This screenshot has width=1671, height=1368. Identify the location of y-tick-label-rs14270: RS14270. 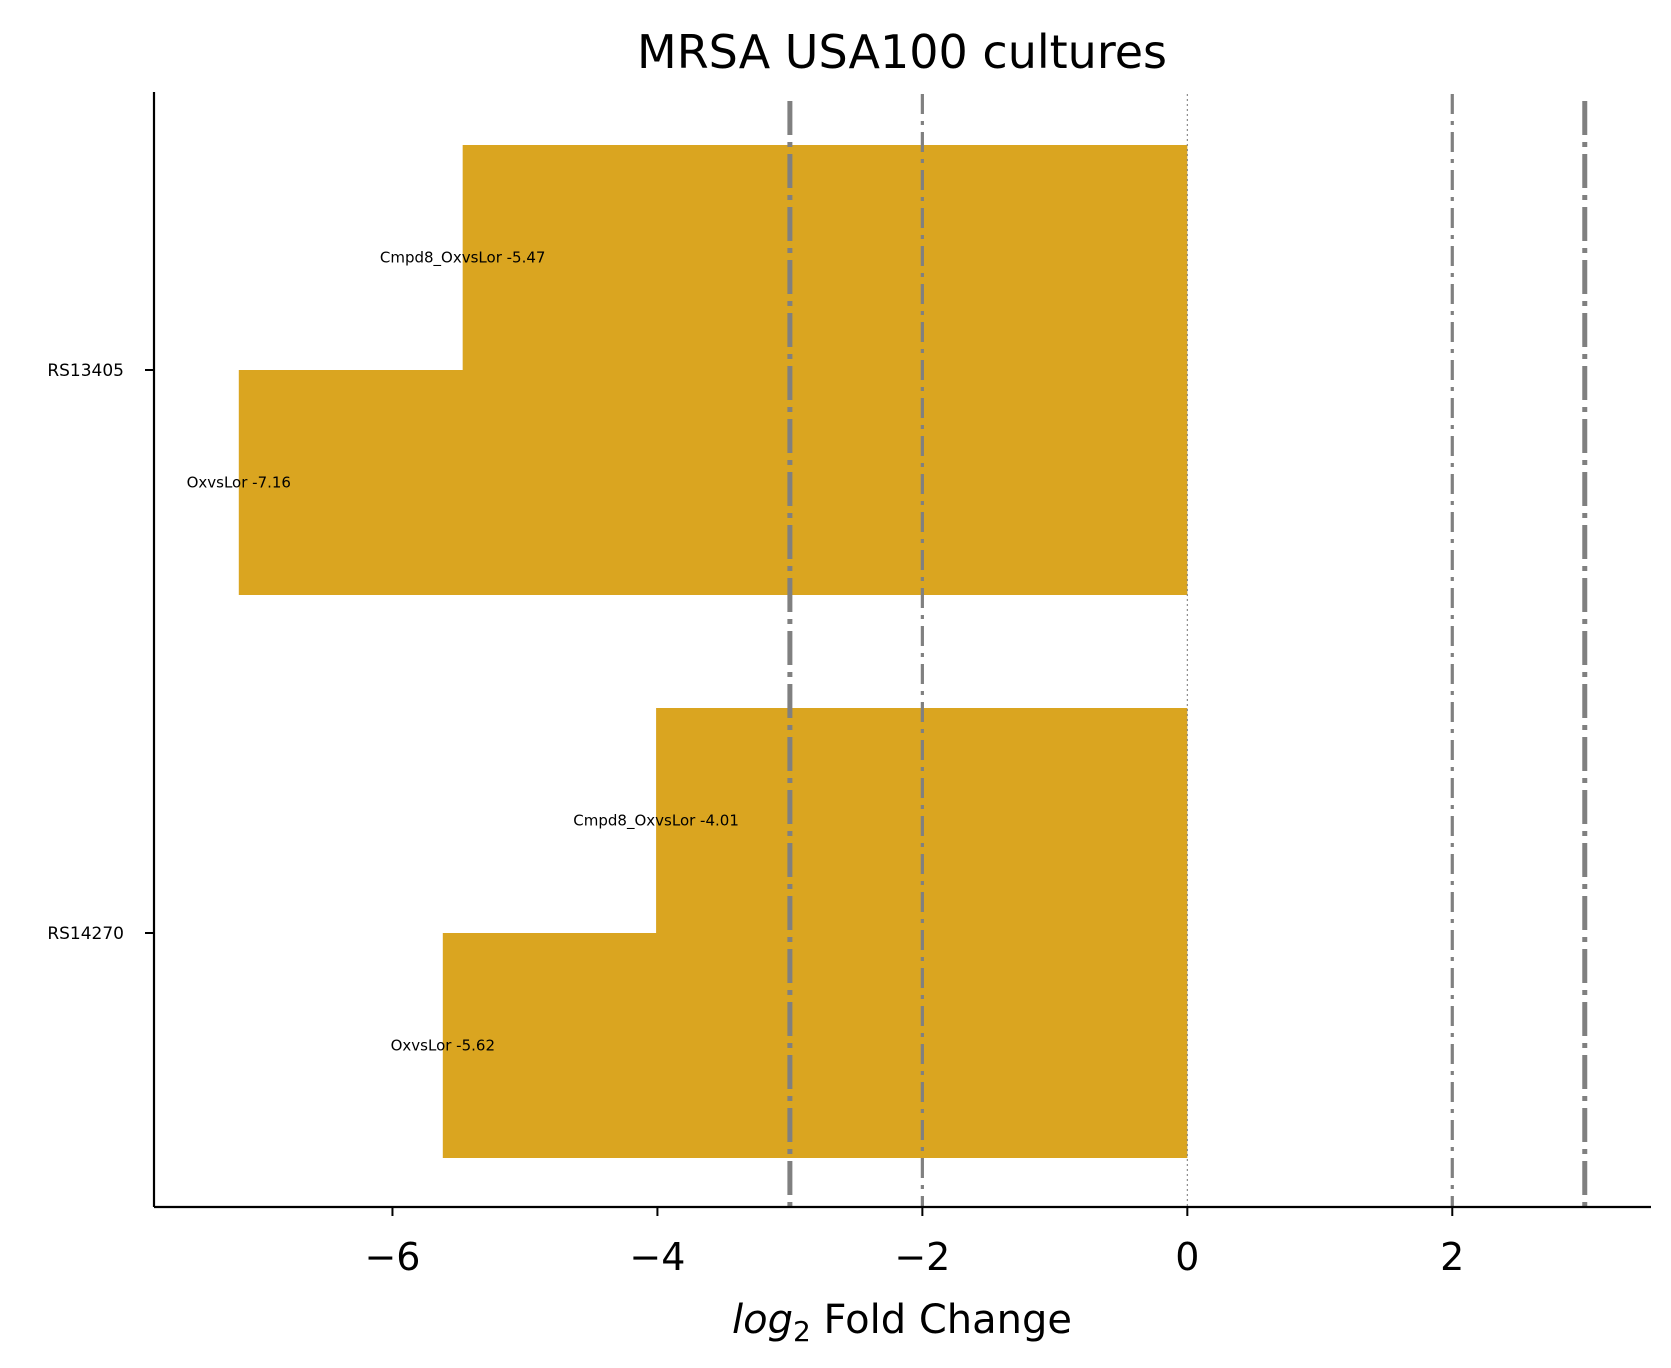
(85, 934).